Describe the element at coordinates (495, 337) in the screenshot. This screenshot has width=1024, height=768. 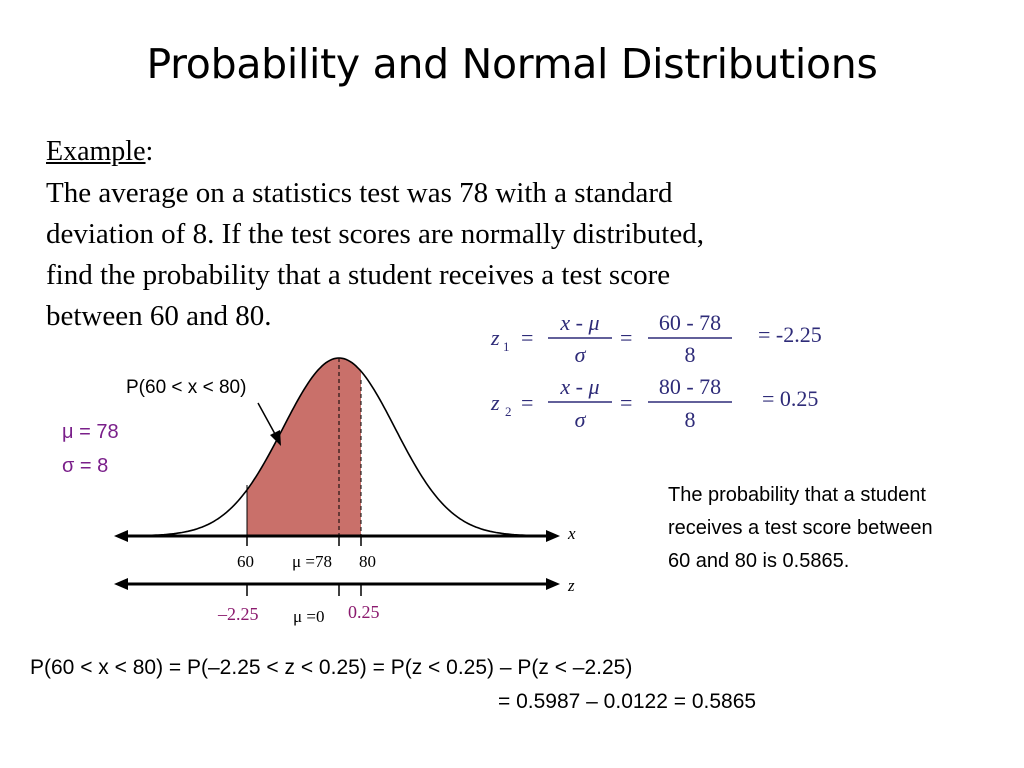
I see `z1-var: z` at that location.